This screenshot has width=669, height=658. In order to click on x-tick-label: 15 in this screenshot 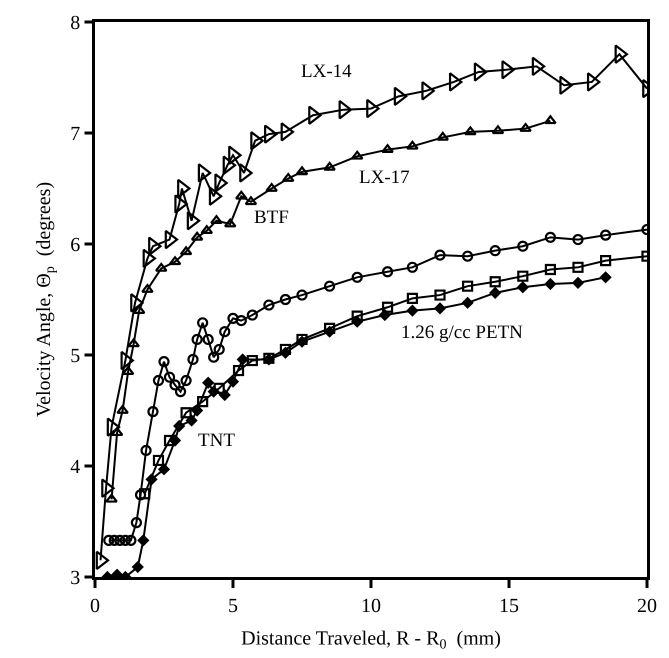, I will do `click(509, 605)`.